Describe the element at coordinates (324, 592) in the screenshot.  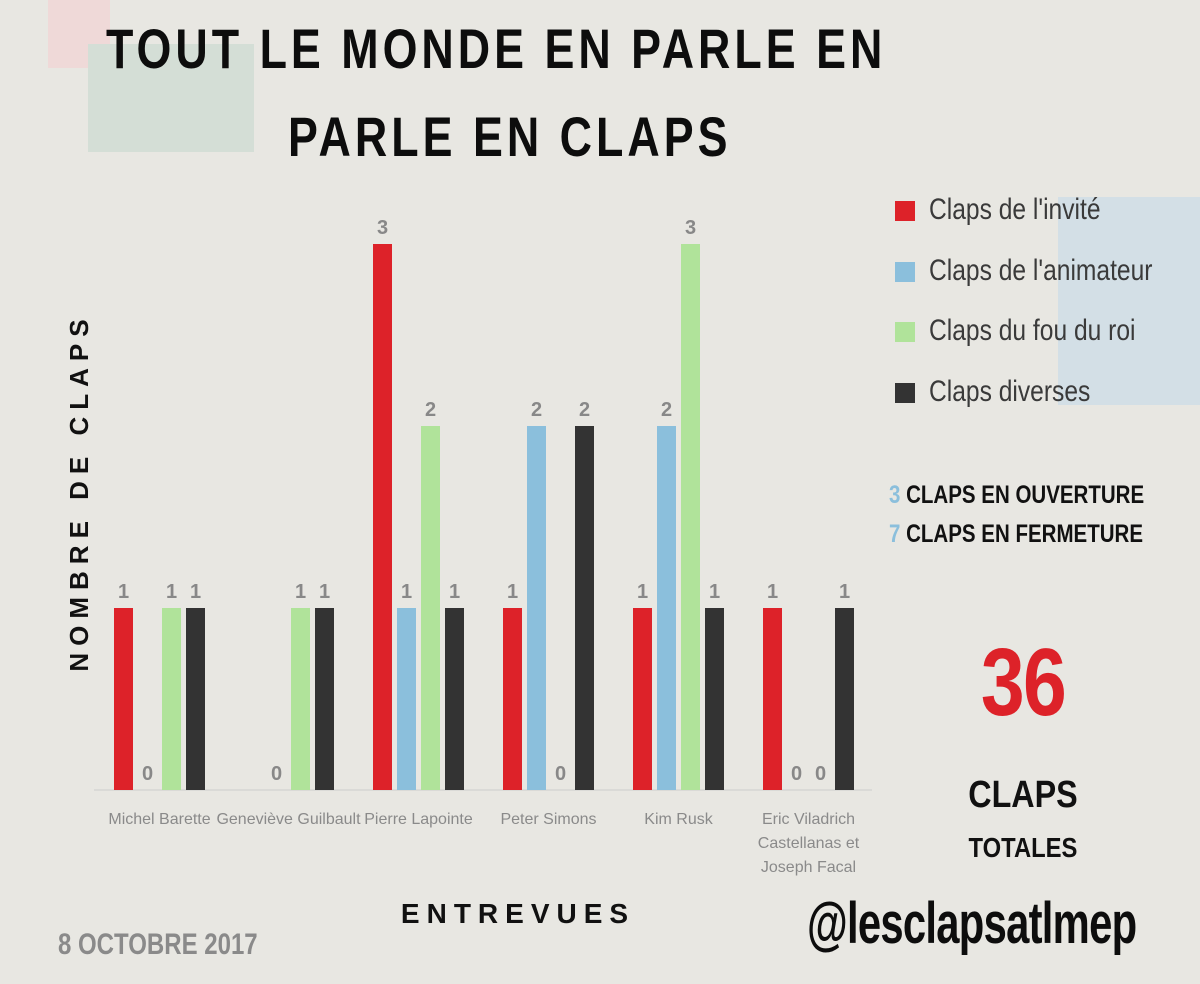
I see `value-label-diverses-1: 1` at that location.